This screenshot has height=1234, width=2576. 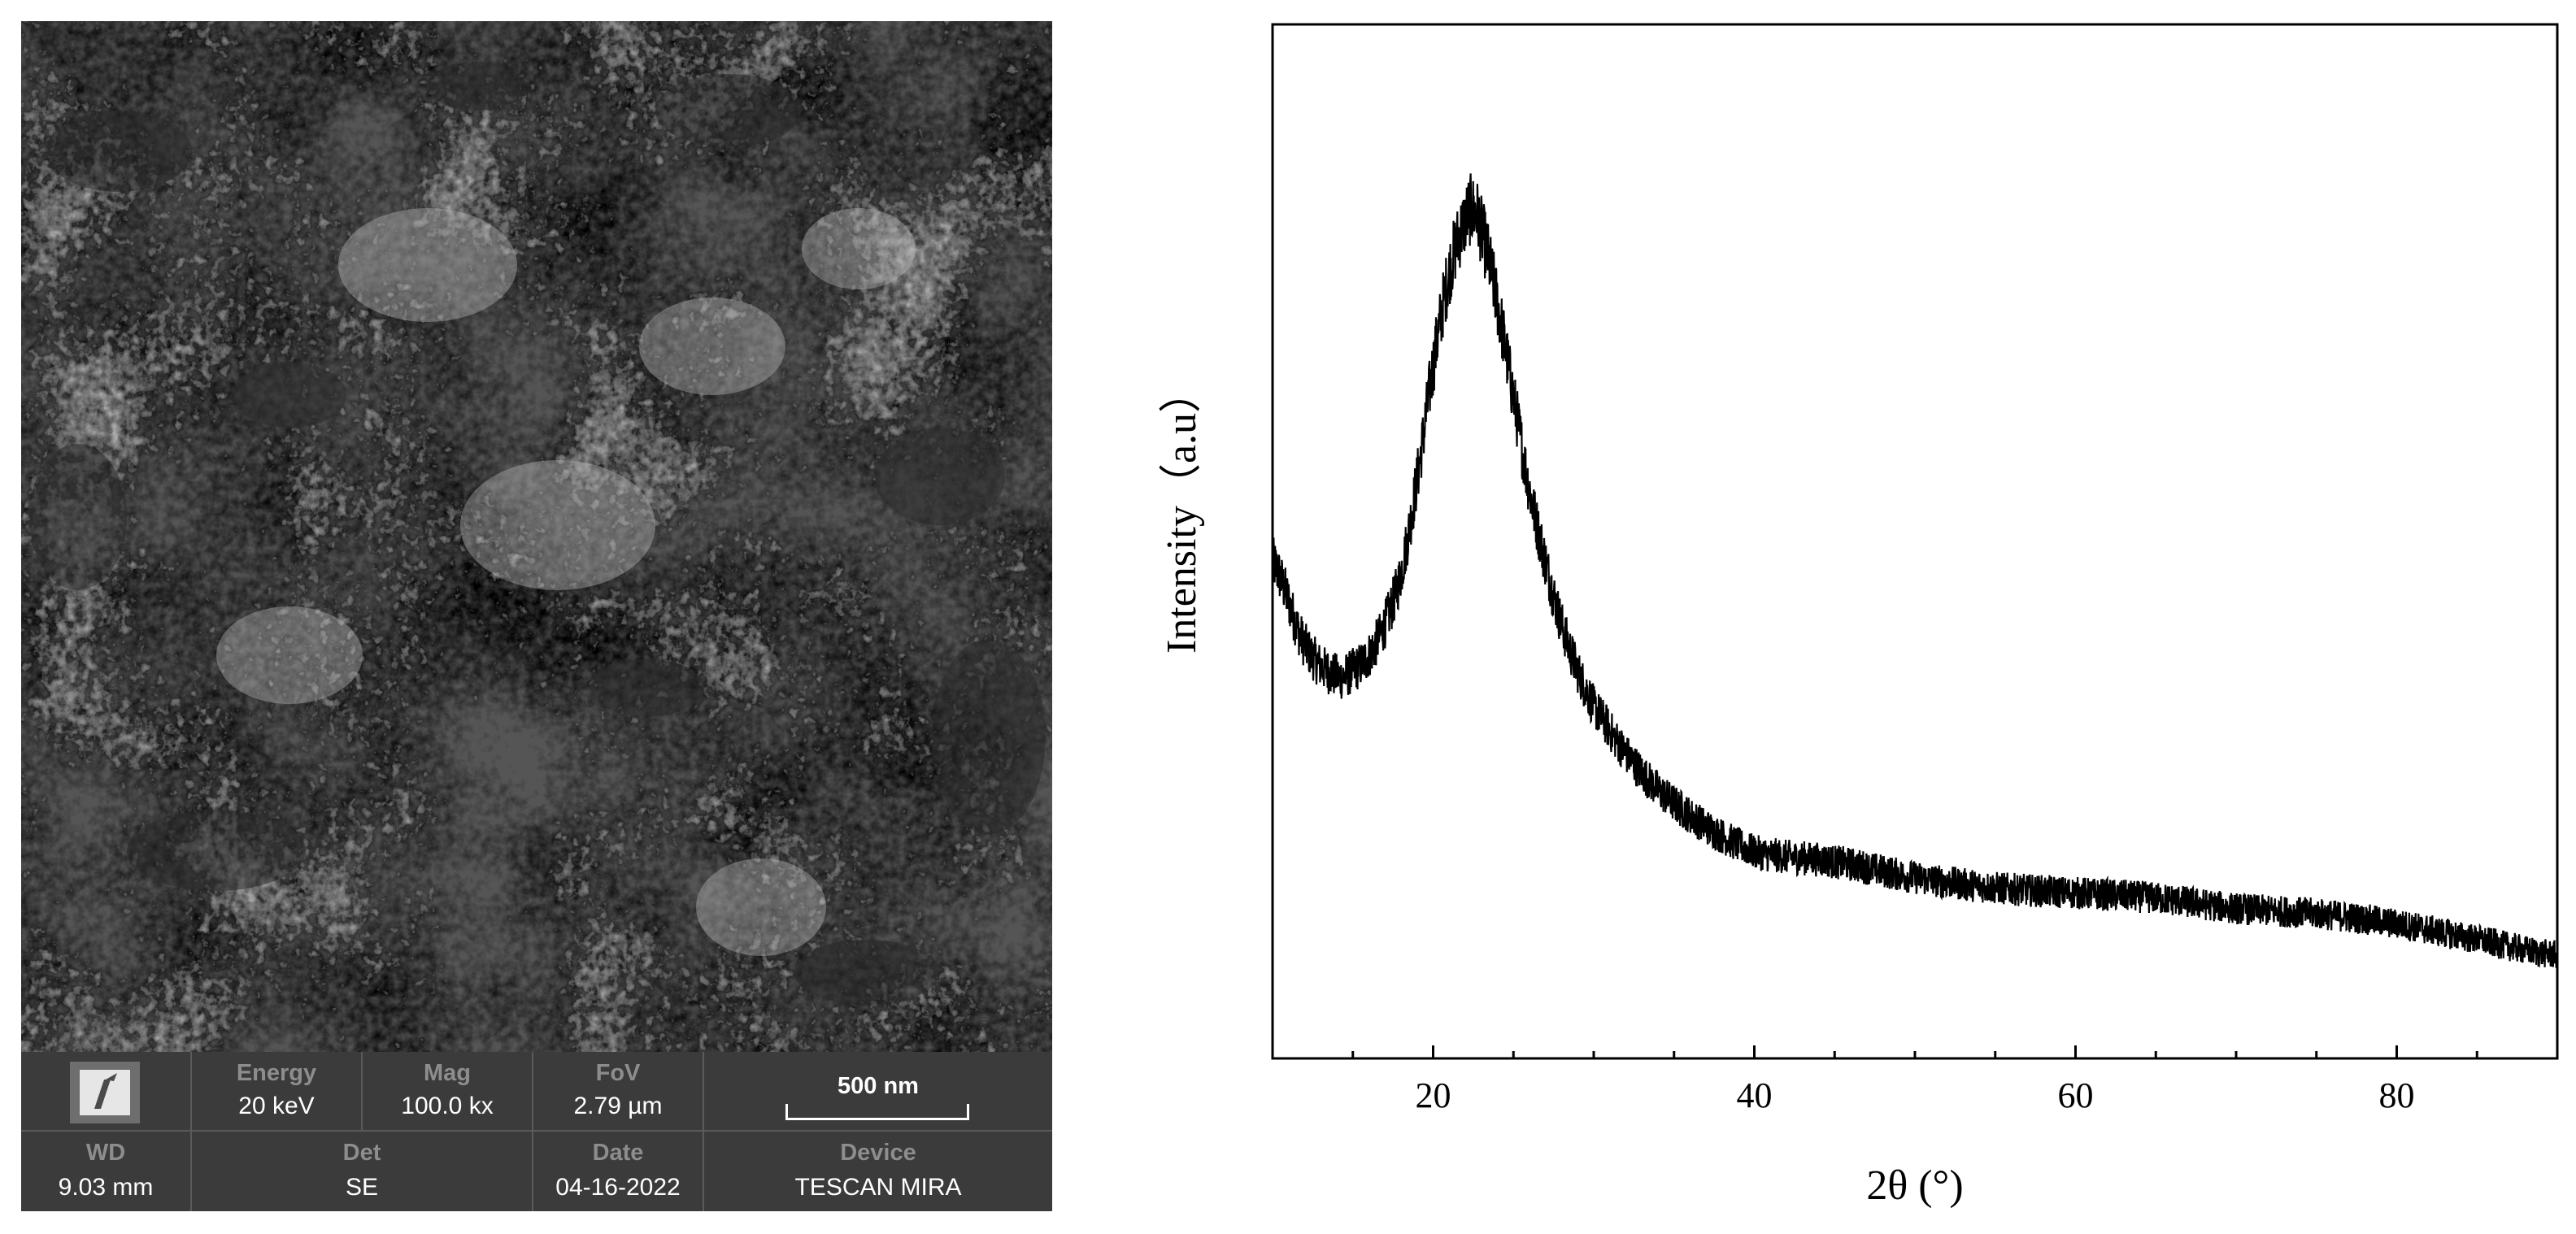 I want to click on det-value: SE, so click(x=362, y=1187).